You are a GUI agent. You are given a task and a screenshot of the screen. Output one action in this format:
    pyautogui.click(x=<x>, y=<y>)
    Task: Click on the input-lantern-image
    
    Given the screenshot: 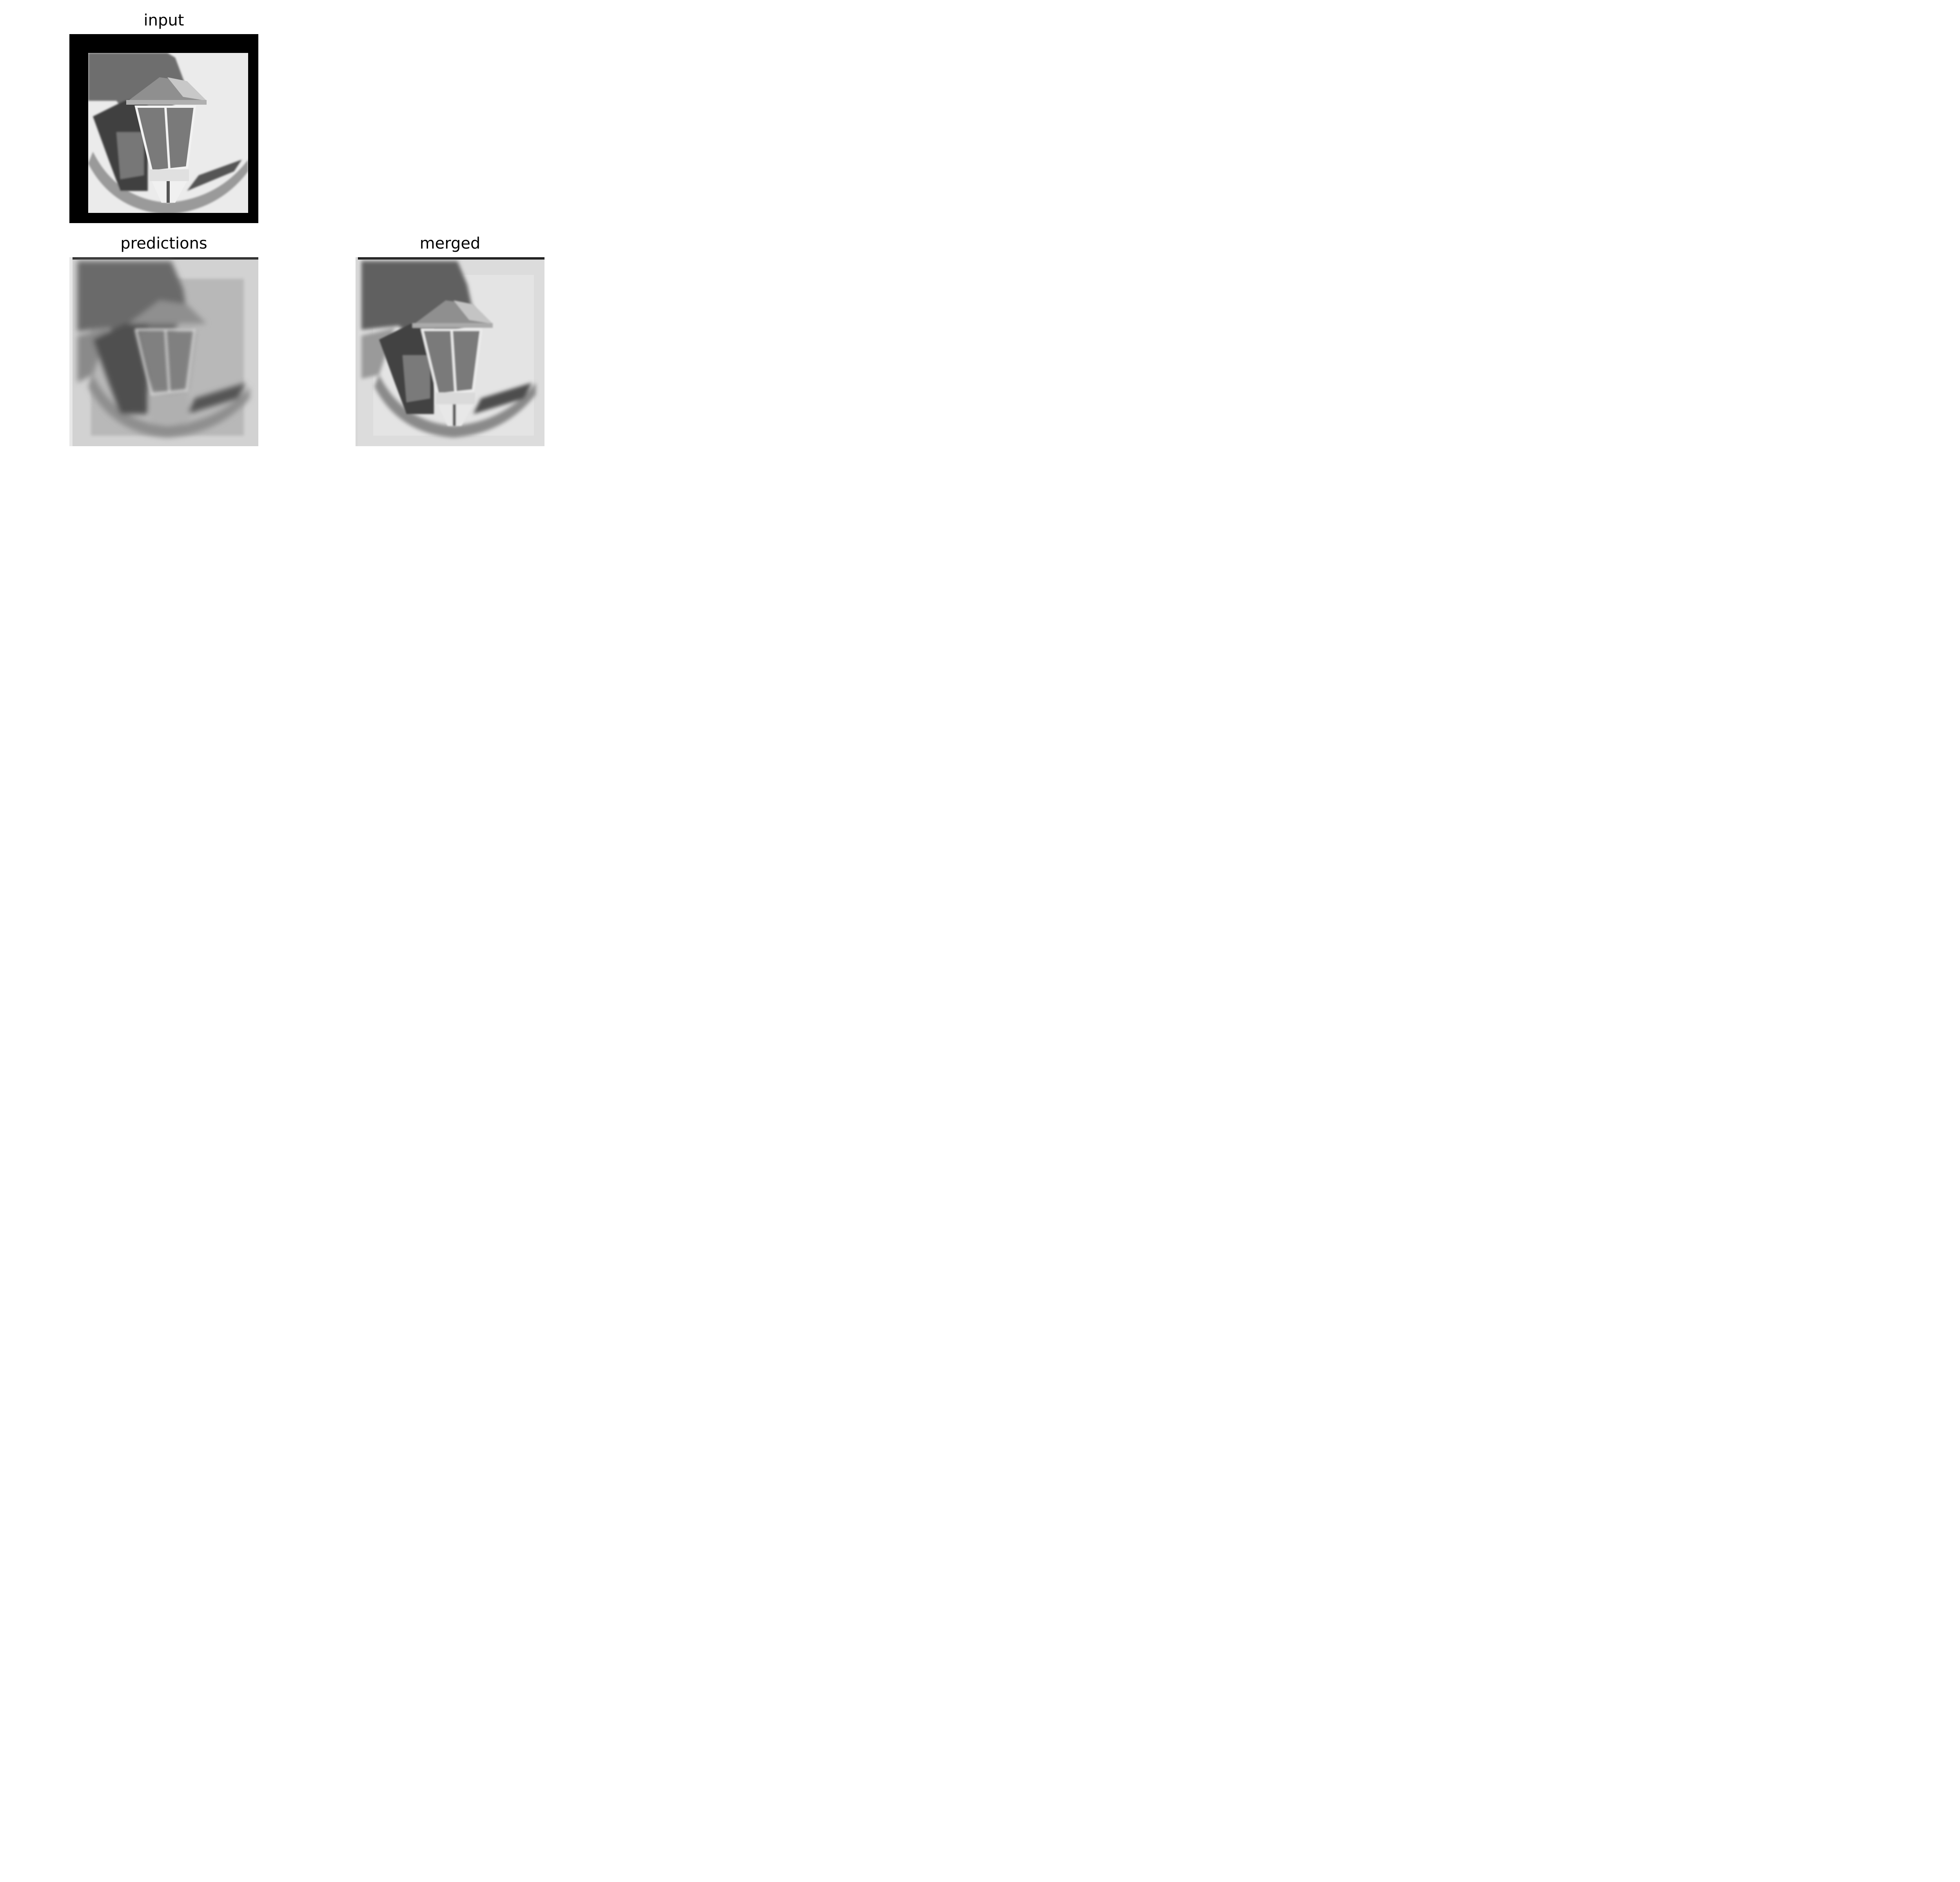 What is the action you would take?
    pyautogui.click(x=163, y=128)
    